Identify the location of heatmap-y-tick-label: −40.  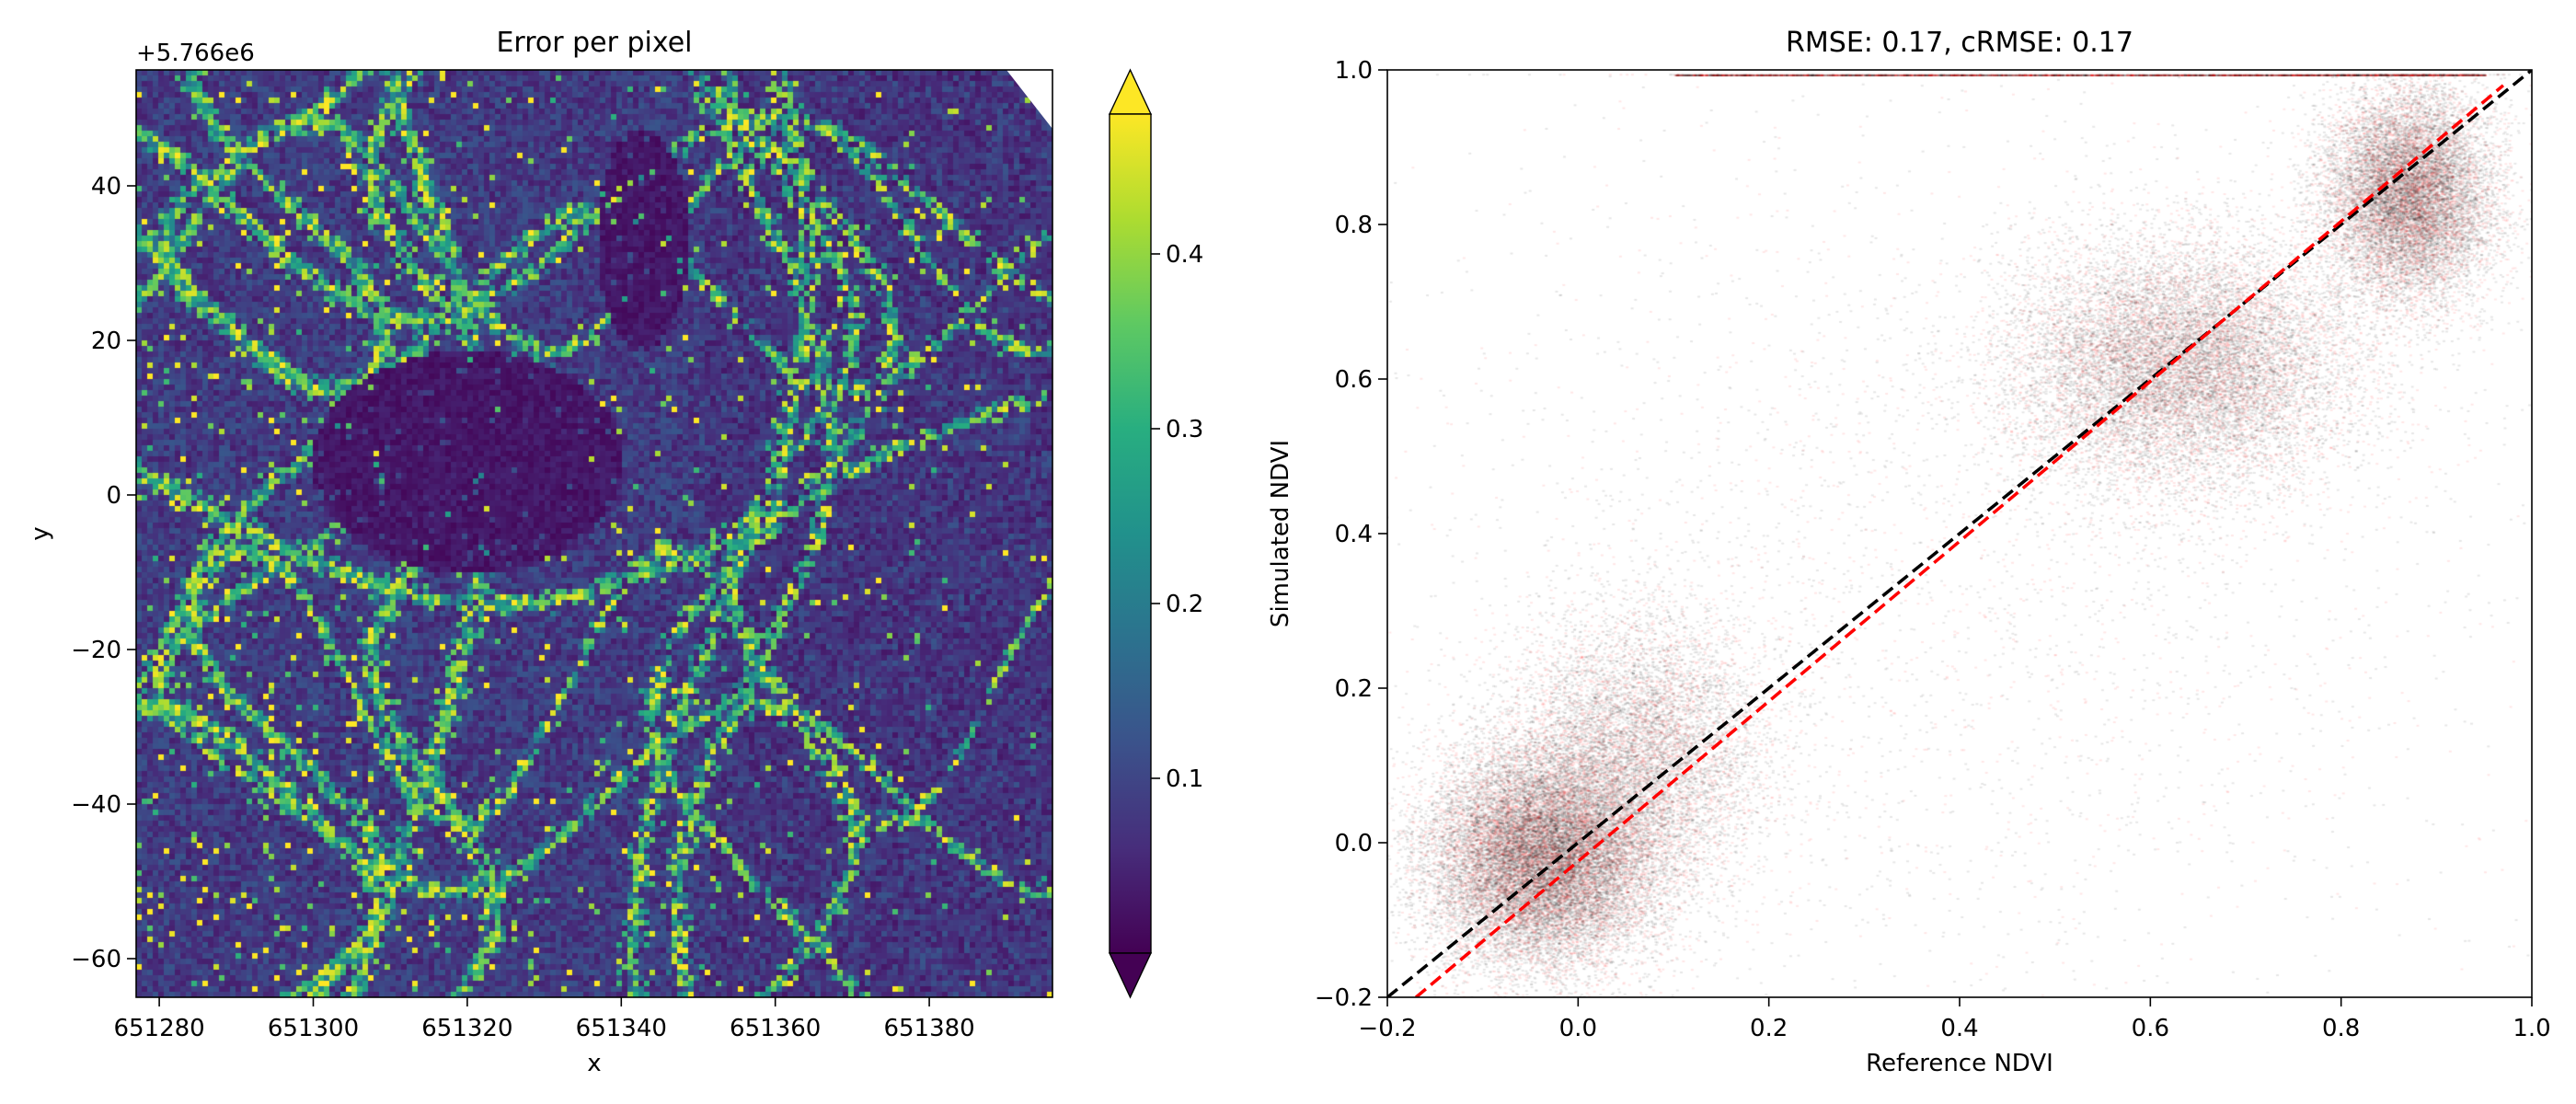
(96, 805).